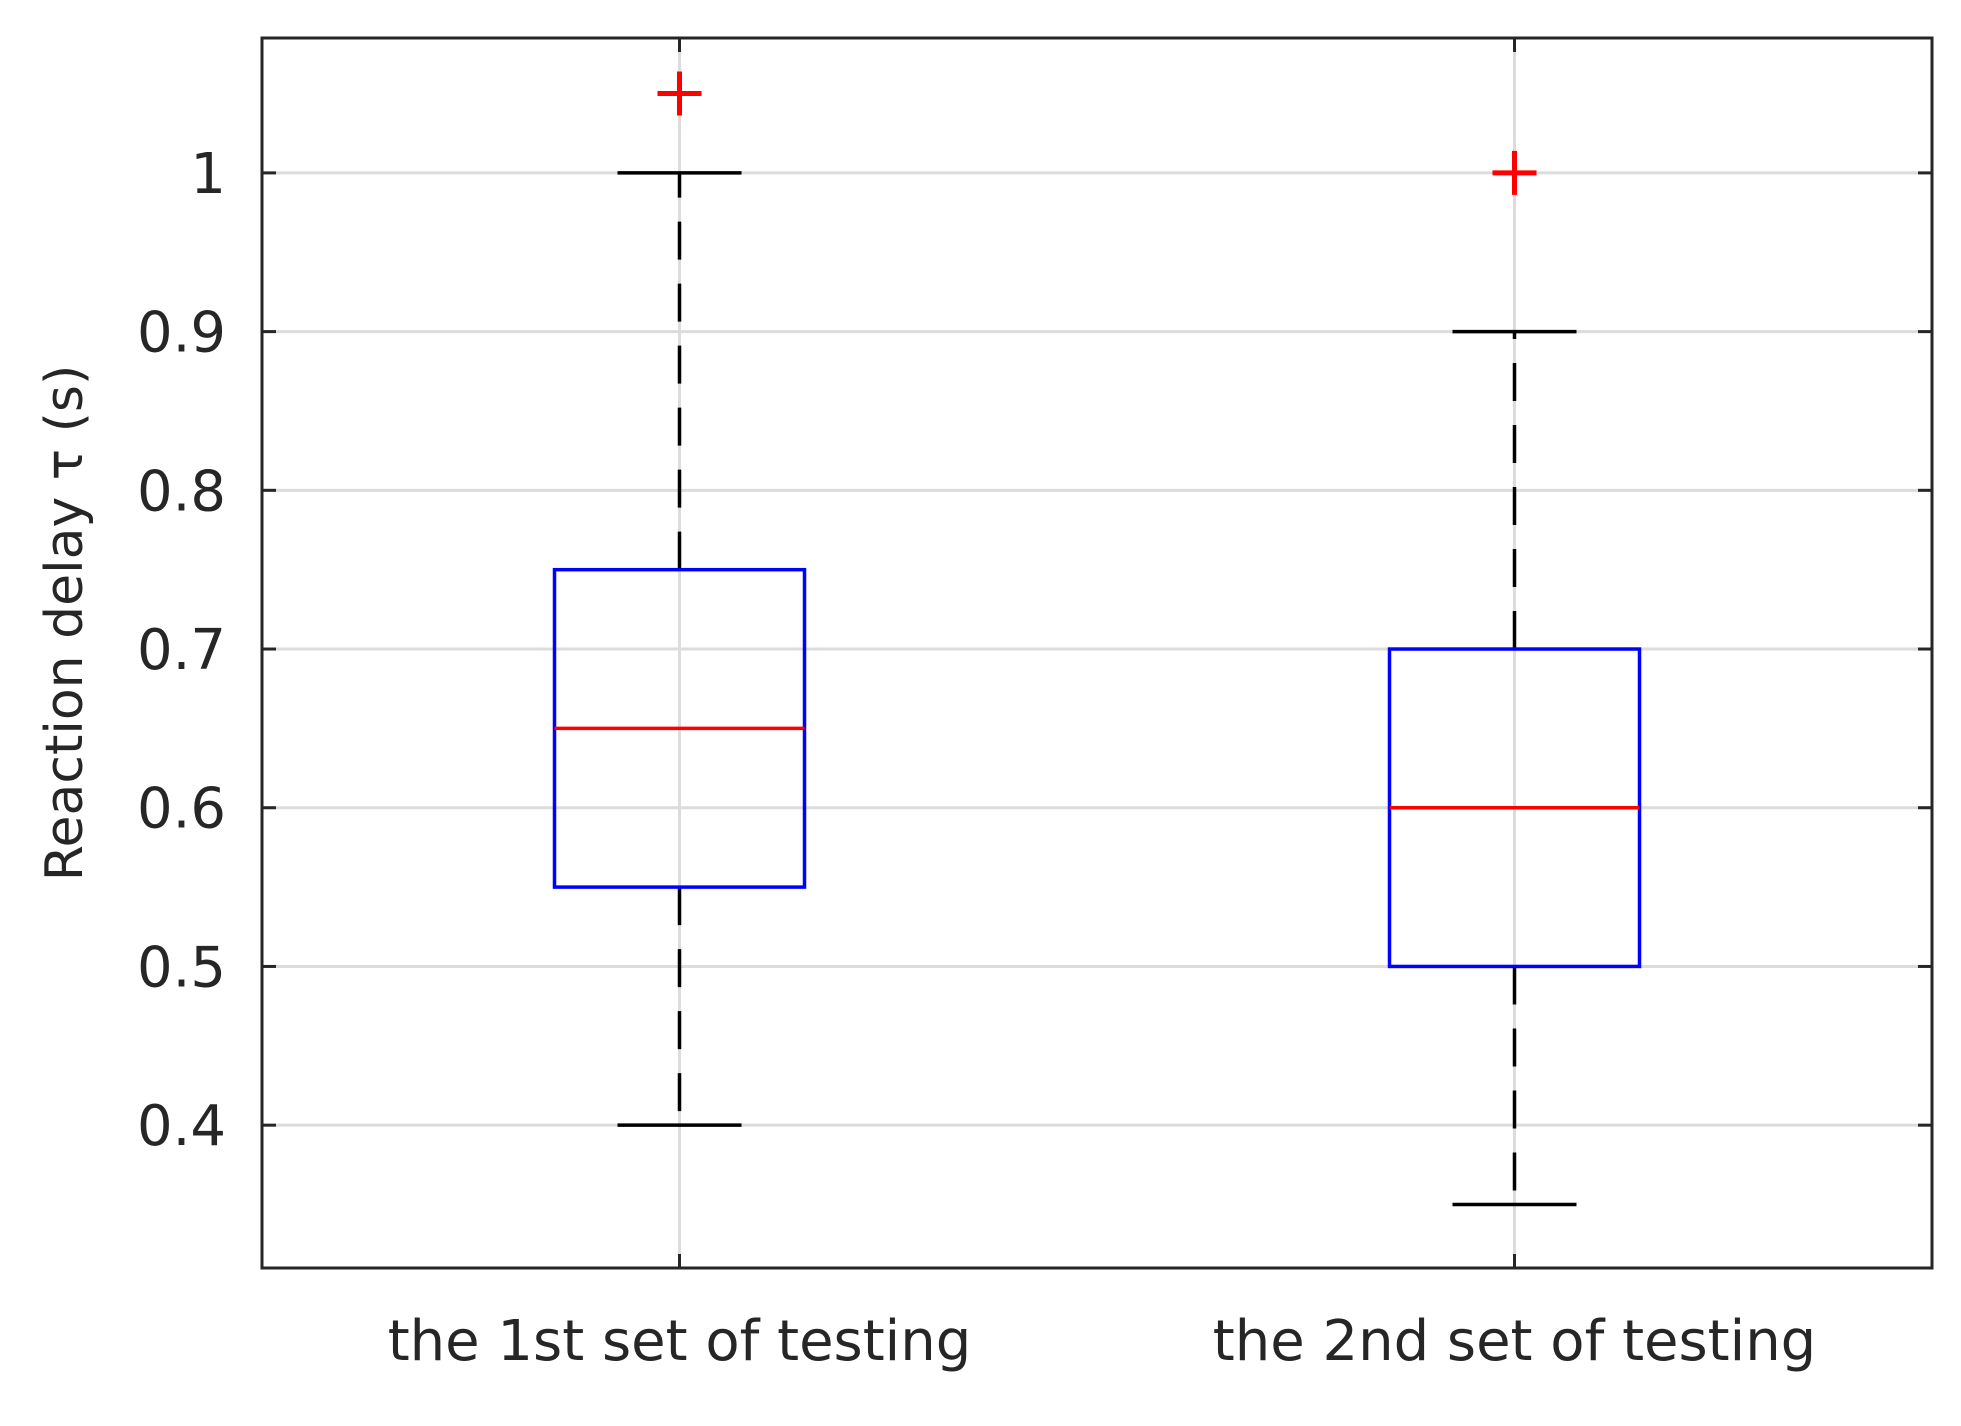  I want to click on x-tick-label: the 1st set of testing, so click(680, 1341).